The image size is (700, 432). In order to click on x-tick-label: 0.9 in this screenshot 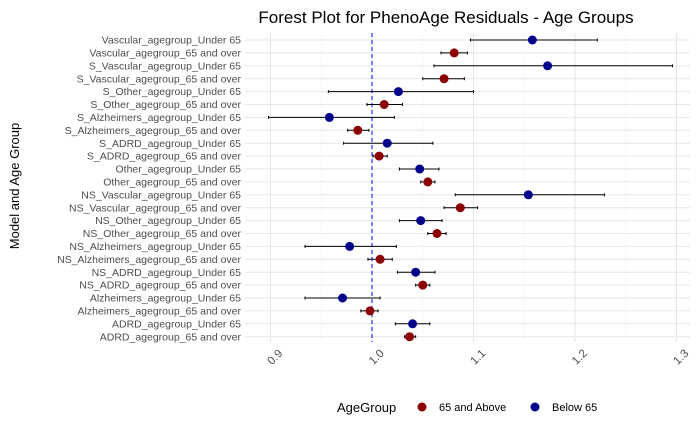, I will do `click(276, 358)`.